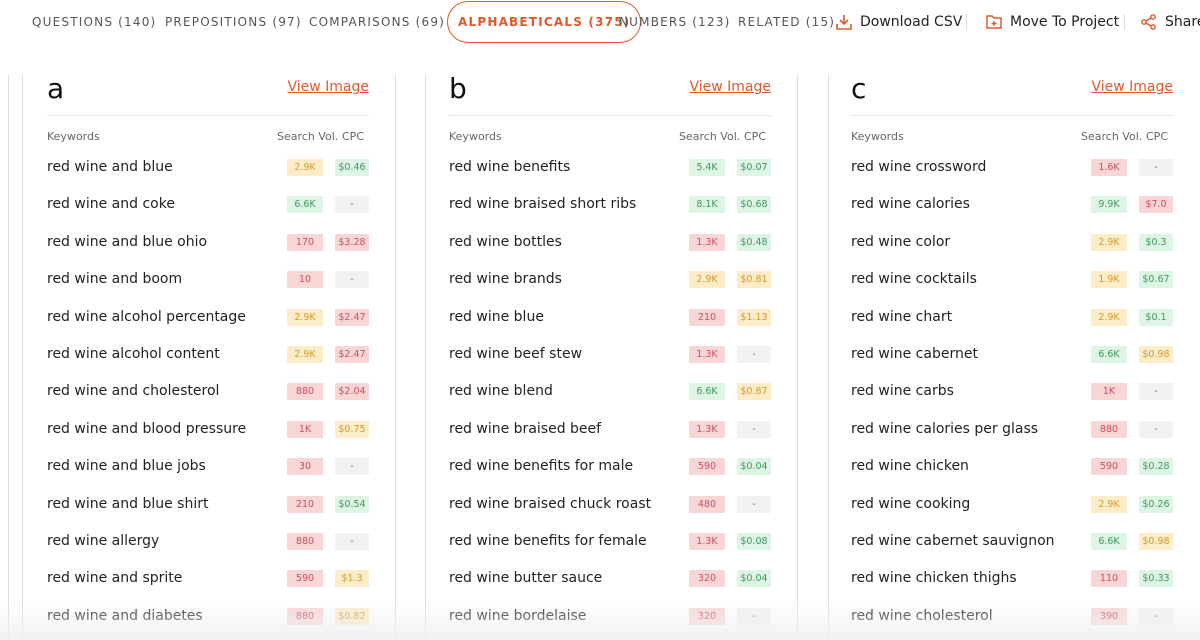 This screenshot has width=1200, height=640. I want to click on keyword-row: red wine chicken thighs 110 $0.33, so click(1012, 579).